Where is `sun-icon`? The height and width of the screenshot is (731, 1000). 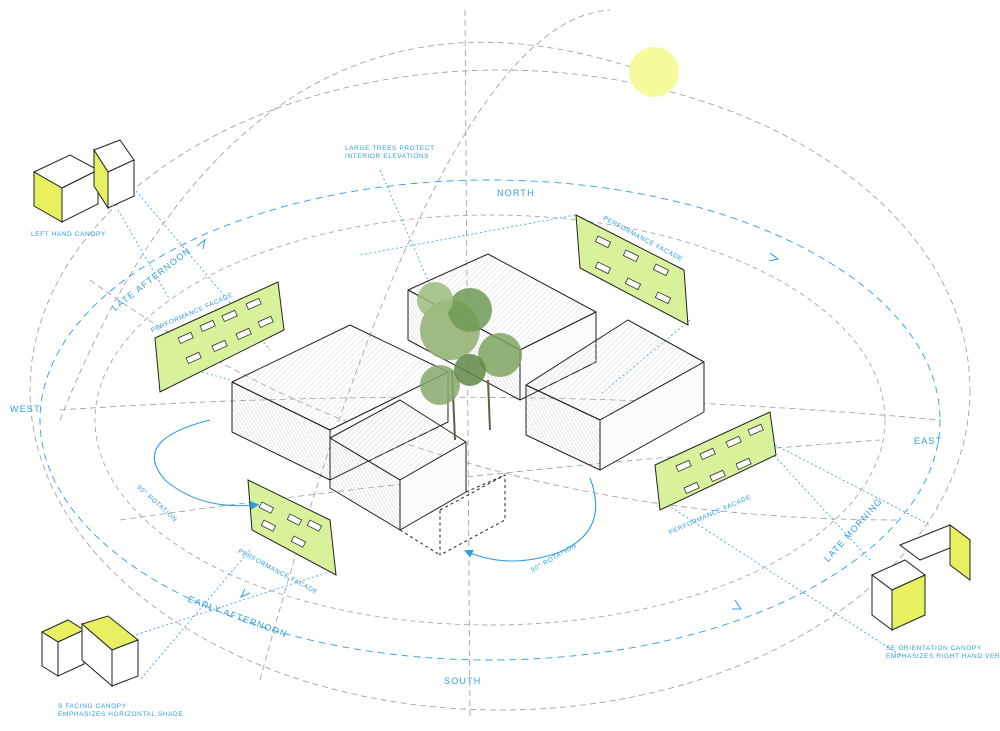 sun-icon is located at coordinates (654, 72).